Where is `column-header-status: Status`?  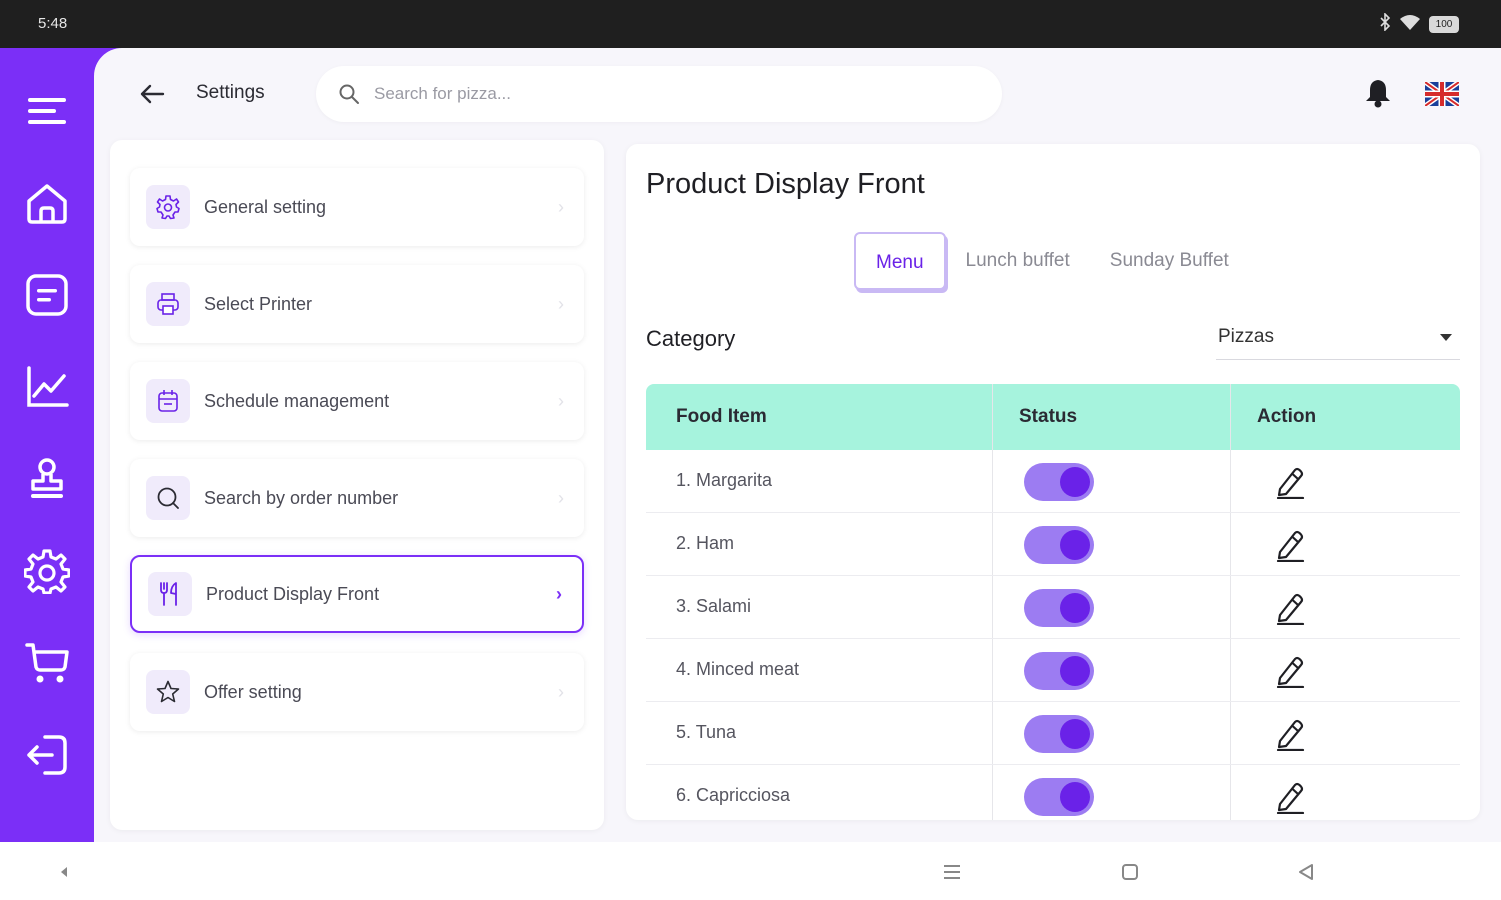 column-header-status: Status is located at coordinates (1048, 416).